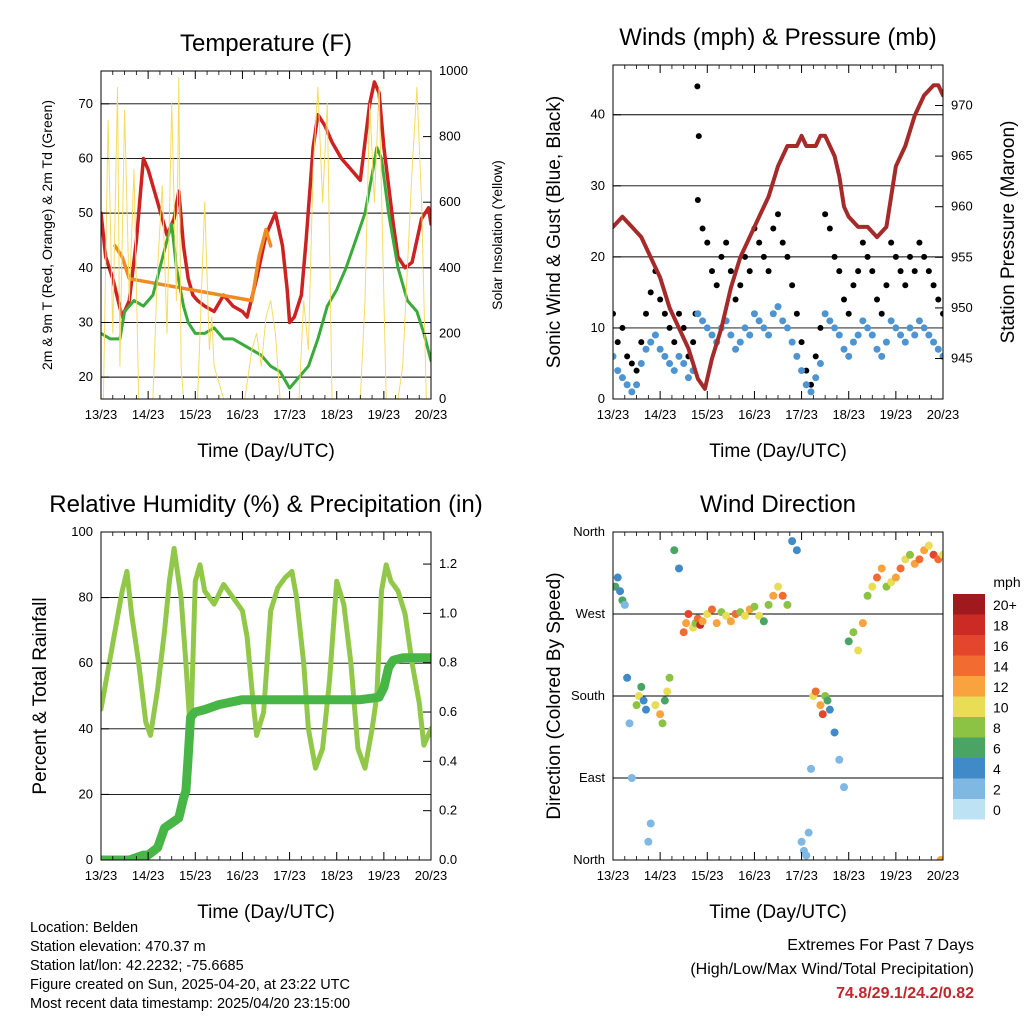 Image resolution: width=1024 pixels, height=1024 pixels. Describe the element at coordinates (86, 376) in the screenshot. I see `y-tick-label: 20` at that location.